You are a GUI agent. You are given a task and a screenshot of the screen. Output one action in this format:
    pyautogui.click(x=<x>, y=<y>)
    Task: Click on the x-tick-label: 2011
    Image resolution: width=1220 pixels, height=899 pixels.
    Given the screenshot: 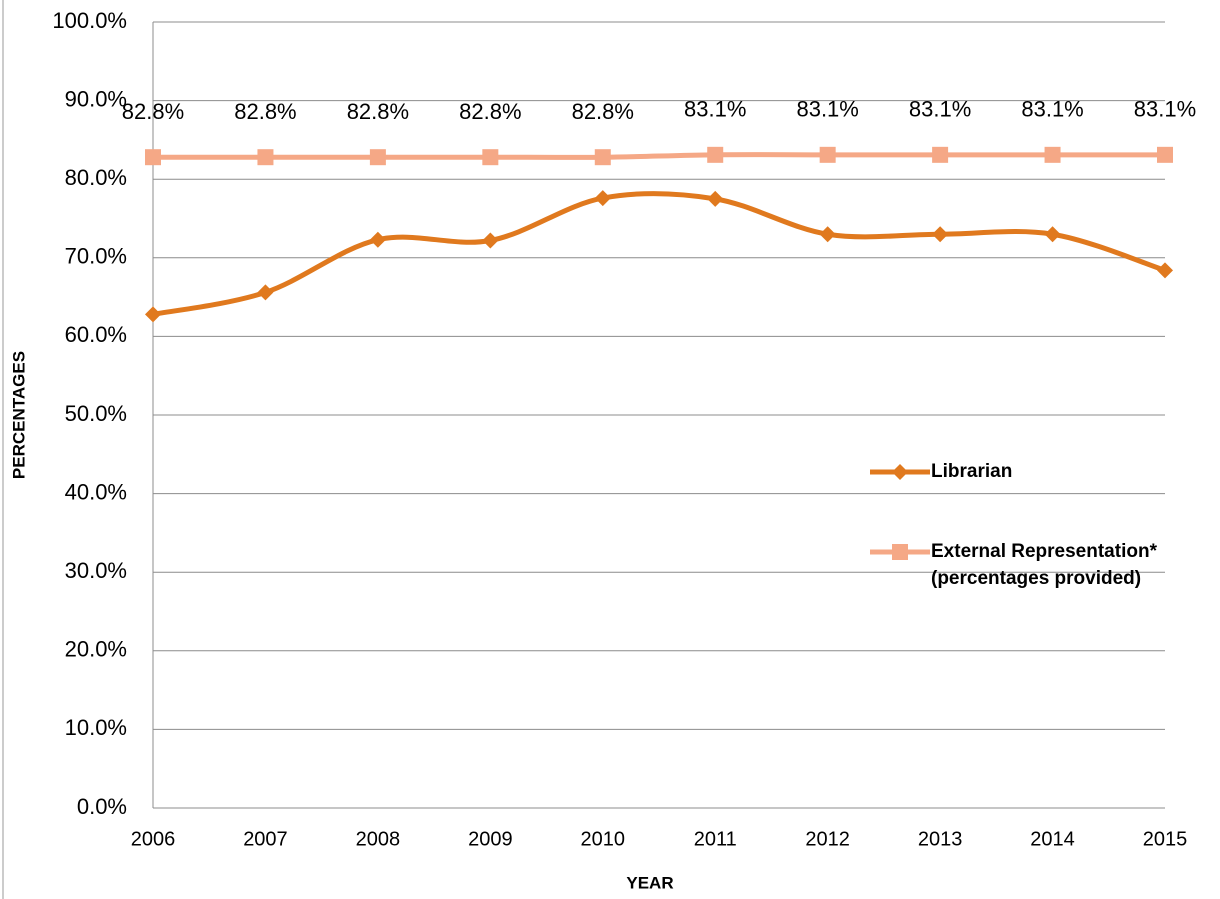 What is the action you would take?
    pyautogui.click(x=715, y=839)
    